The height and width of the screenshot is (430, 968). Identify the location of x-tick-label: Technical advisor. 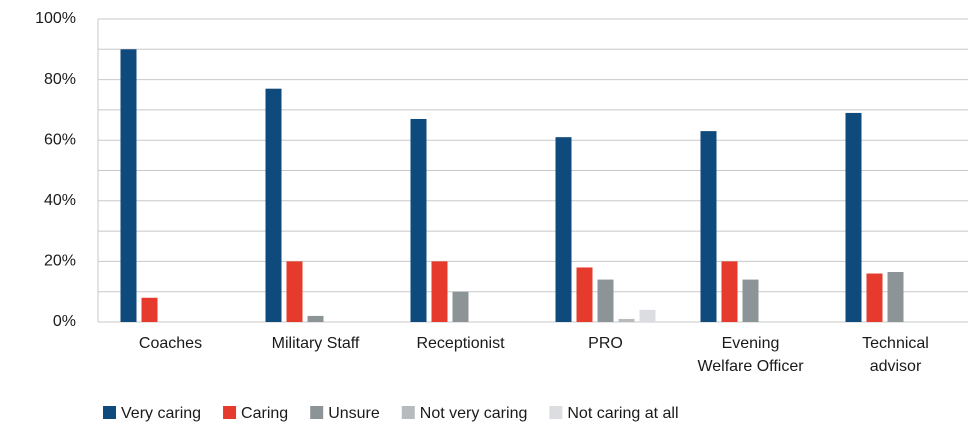
(895, 355).